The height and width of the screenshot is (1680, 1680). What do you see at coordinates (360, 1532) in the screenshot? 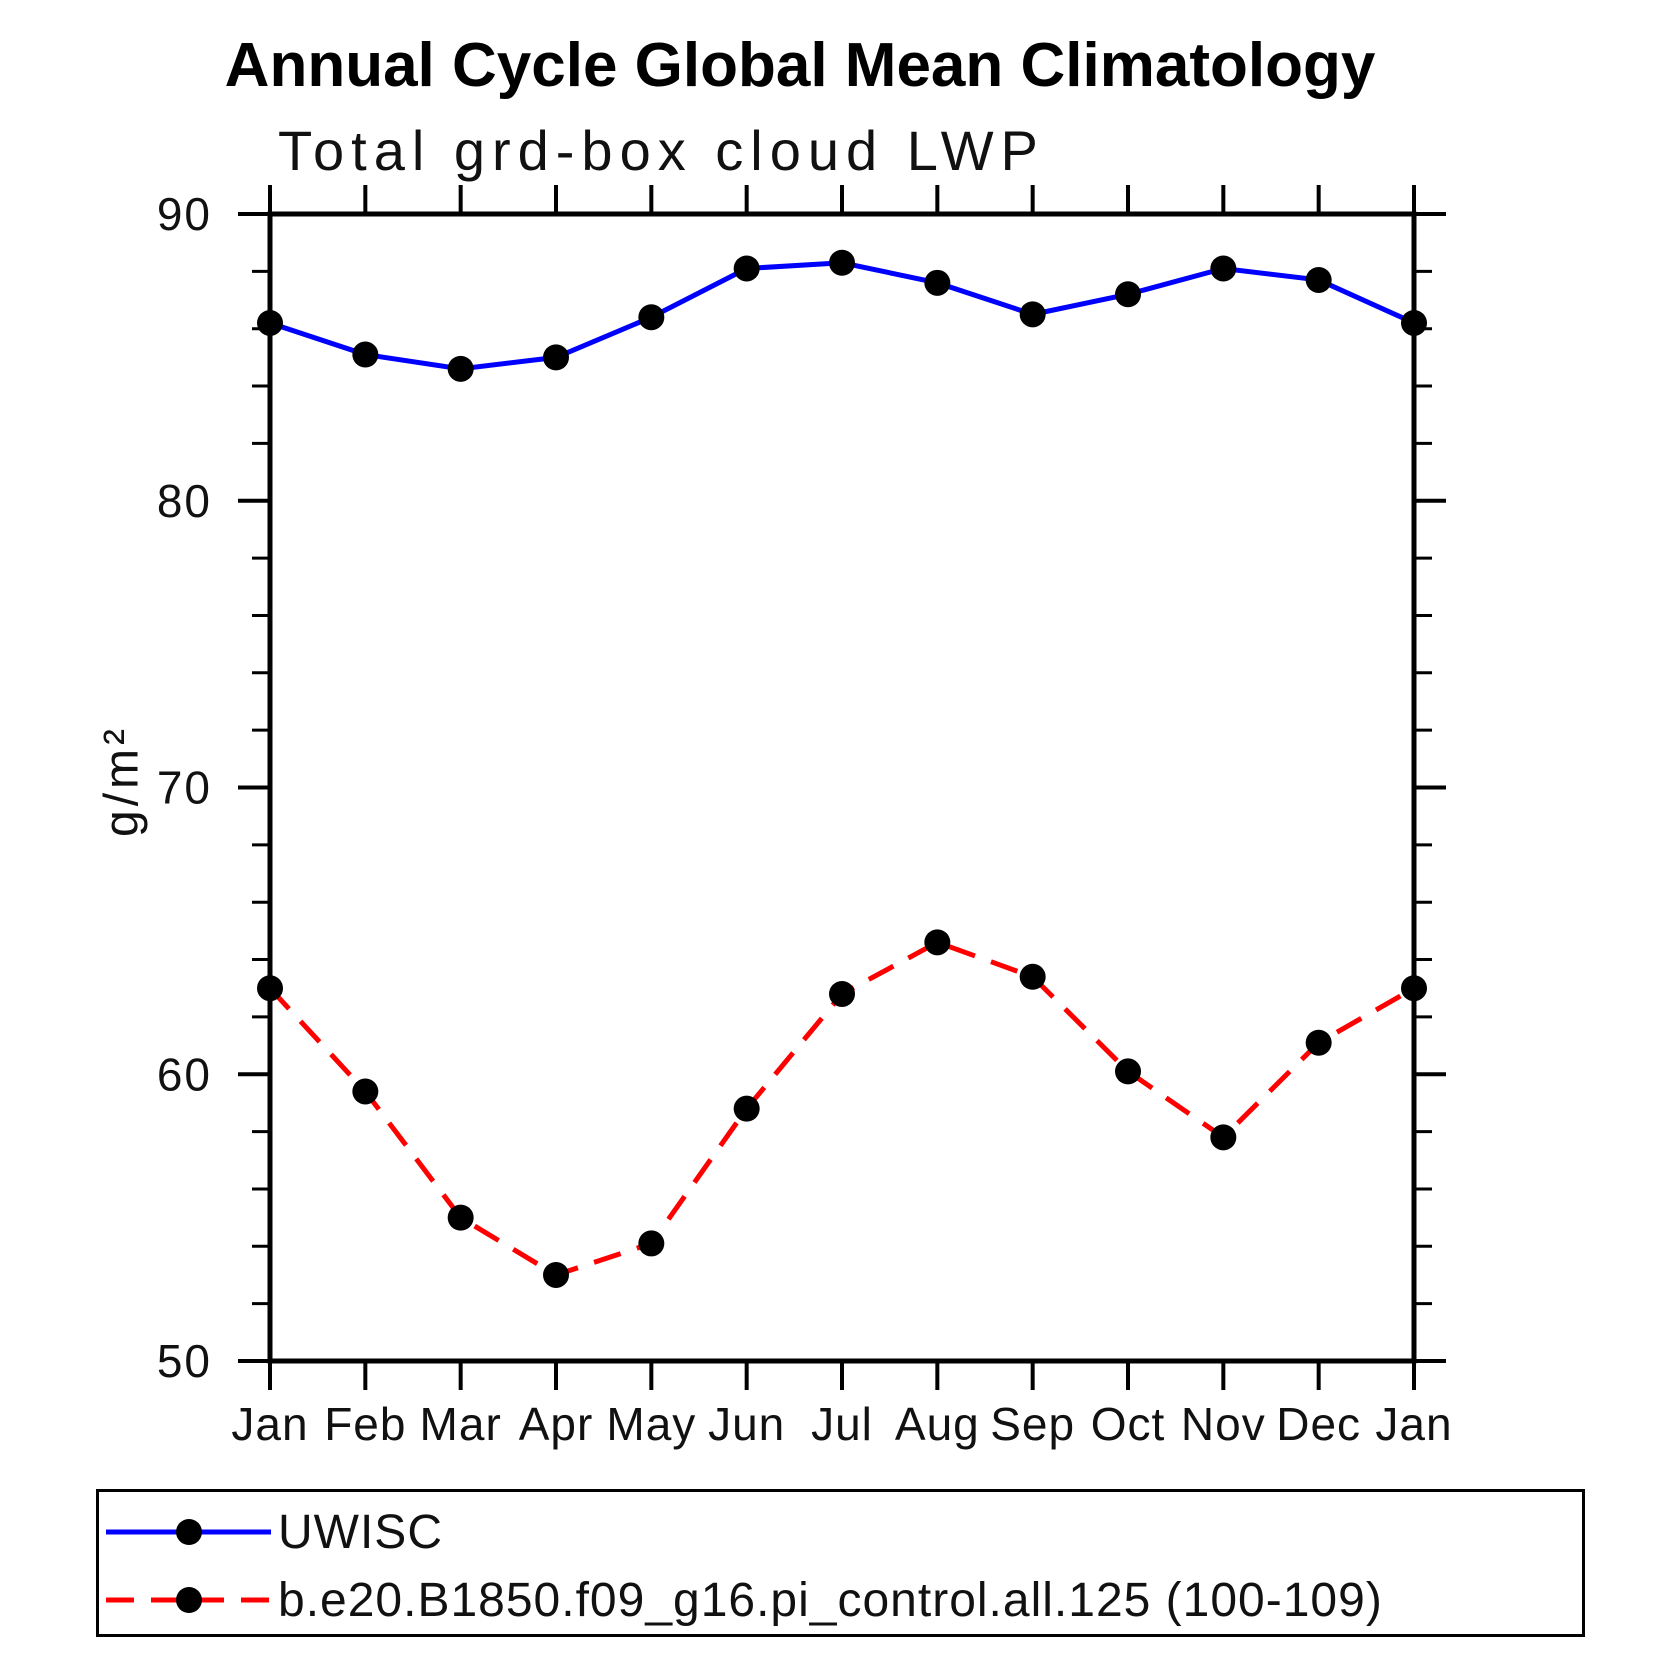
I see `legend-label-observation: UWISC` at bounding box center [360, 1532].